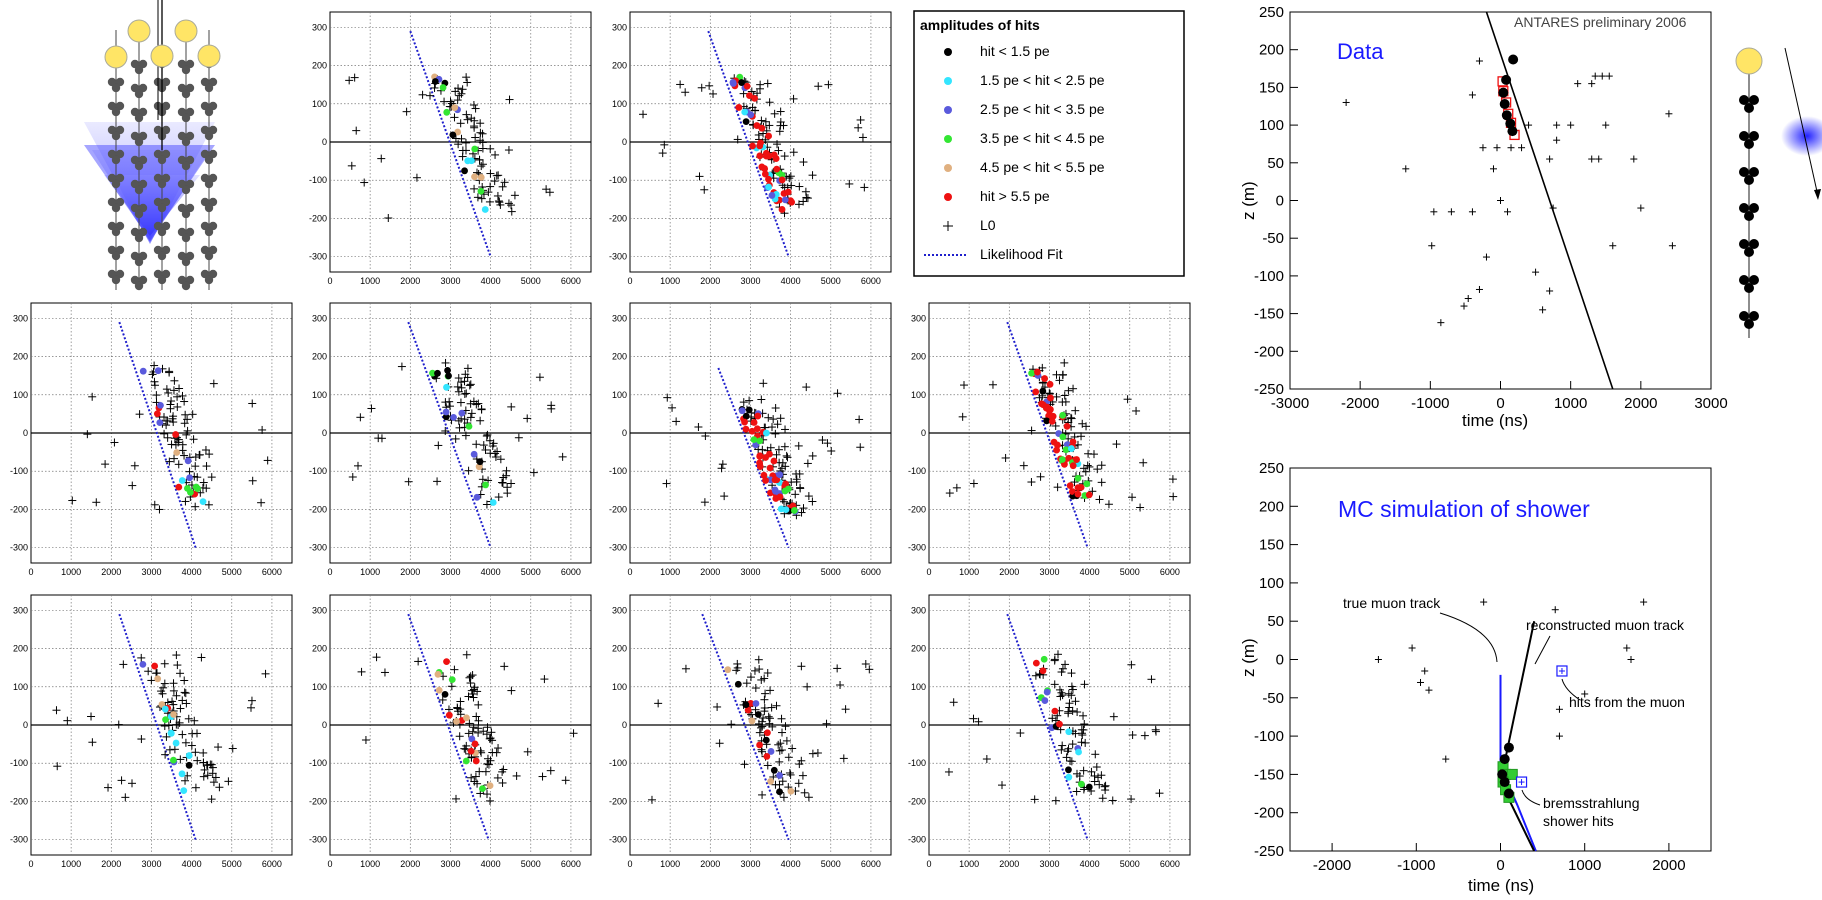 The image size is (1822, 900). I want to click on legend-item: hit > 5.5 pe, so click(997, 196).